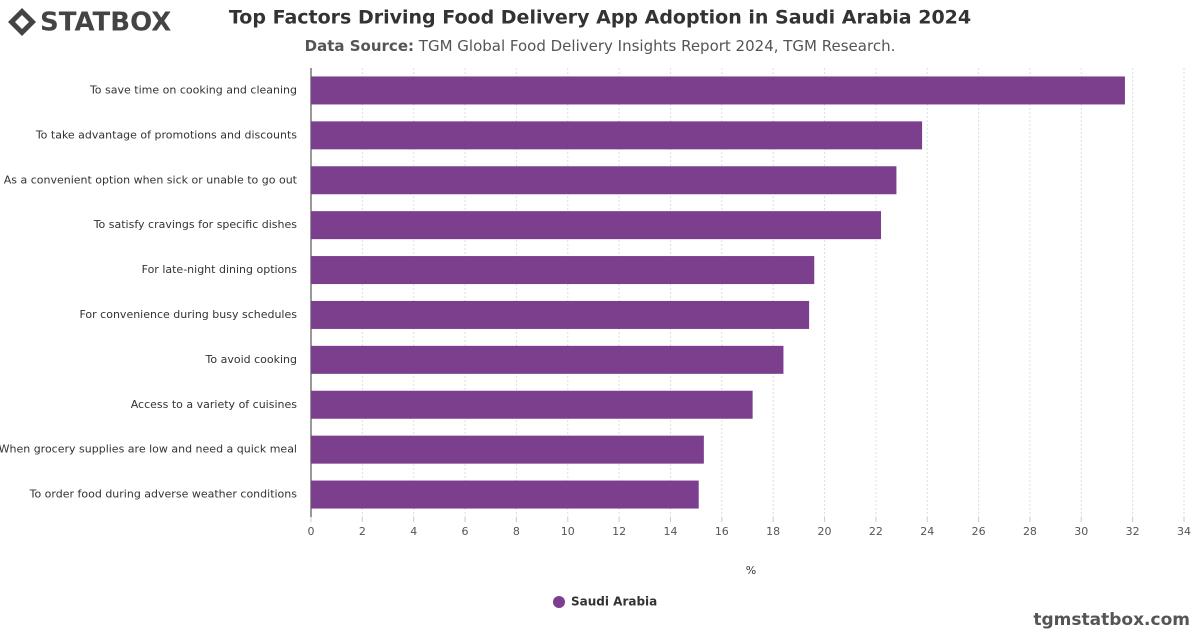  What do you see at coordinates (1184, 531) in the screenshot?
I see `x-tick-label: 34` at bounding box center [1184, 531].